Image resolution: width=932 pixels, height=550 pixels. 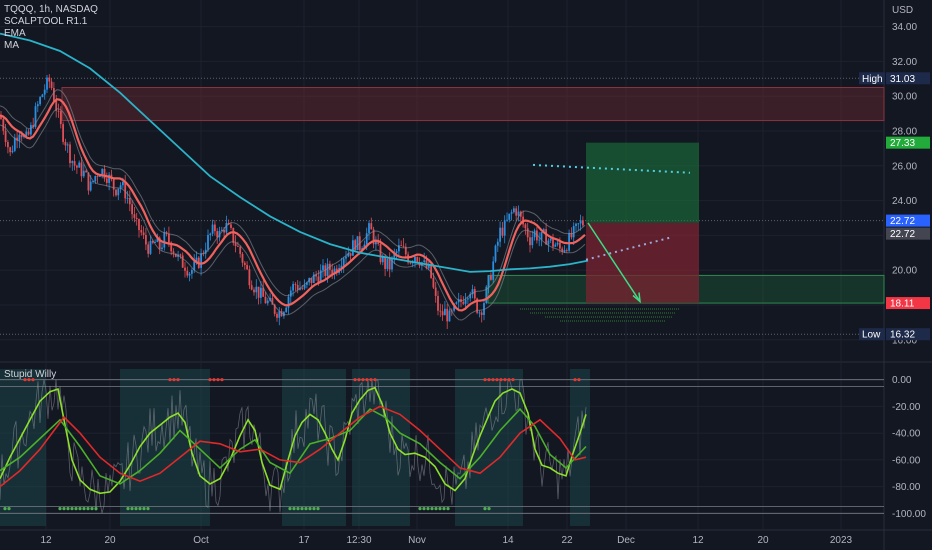 I want to click on price-tick-label: 30.00, so click(x=904, y=97).